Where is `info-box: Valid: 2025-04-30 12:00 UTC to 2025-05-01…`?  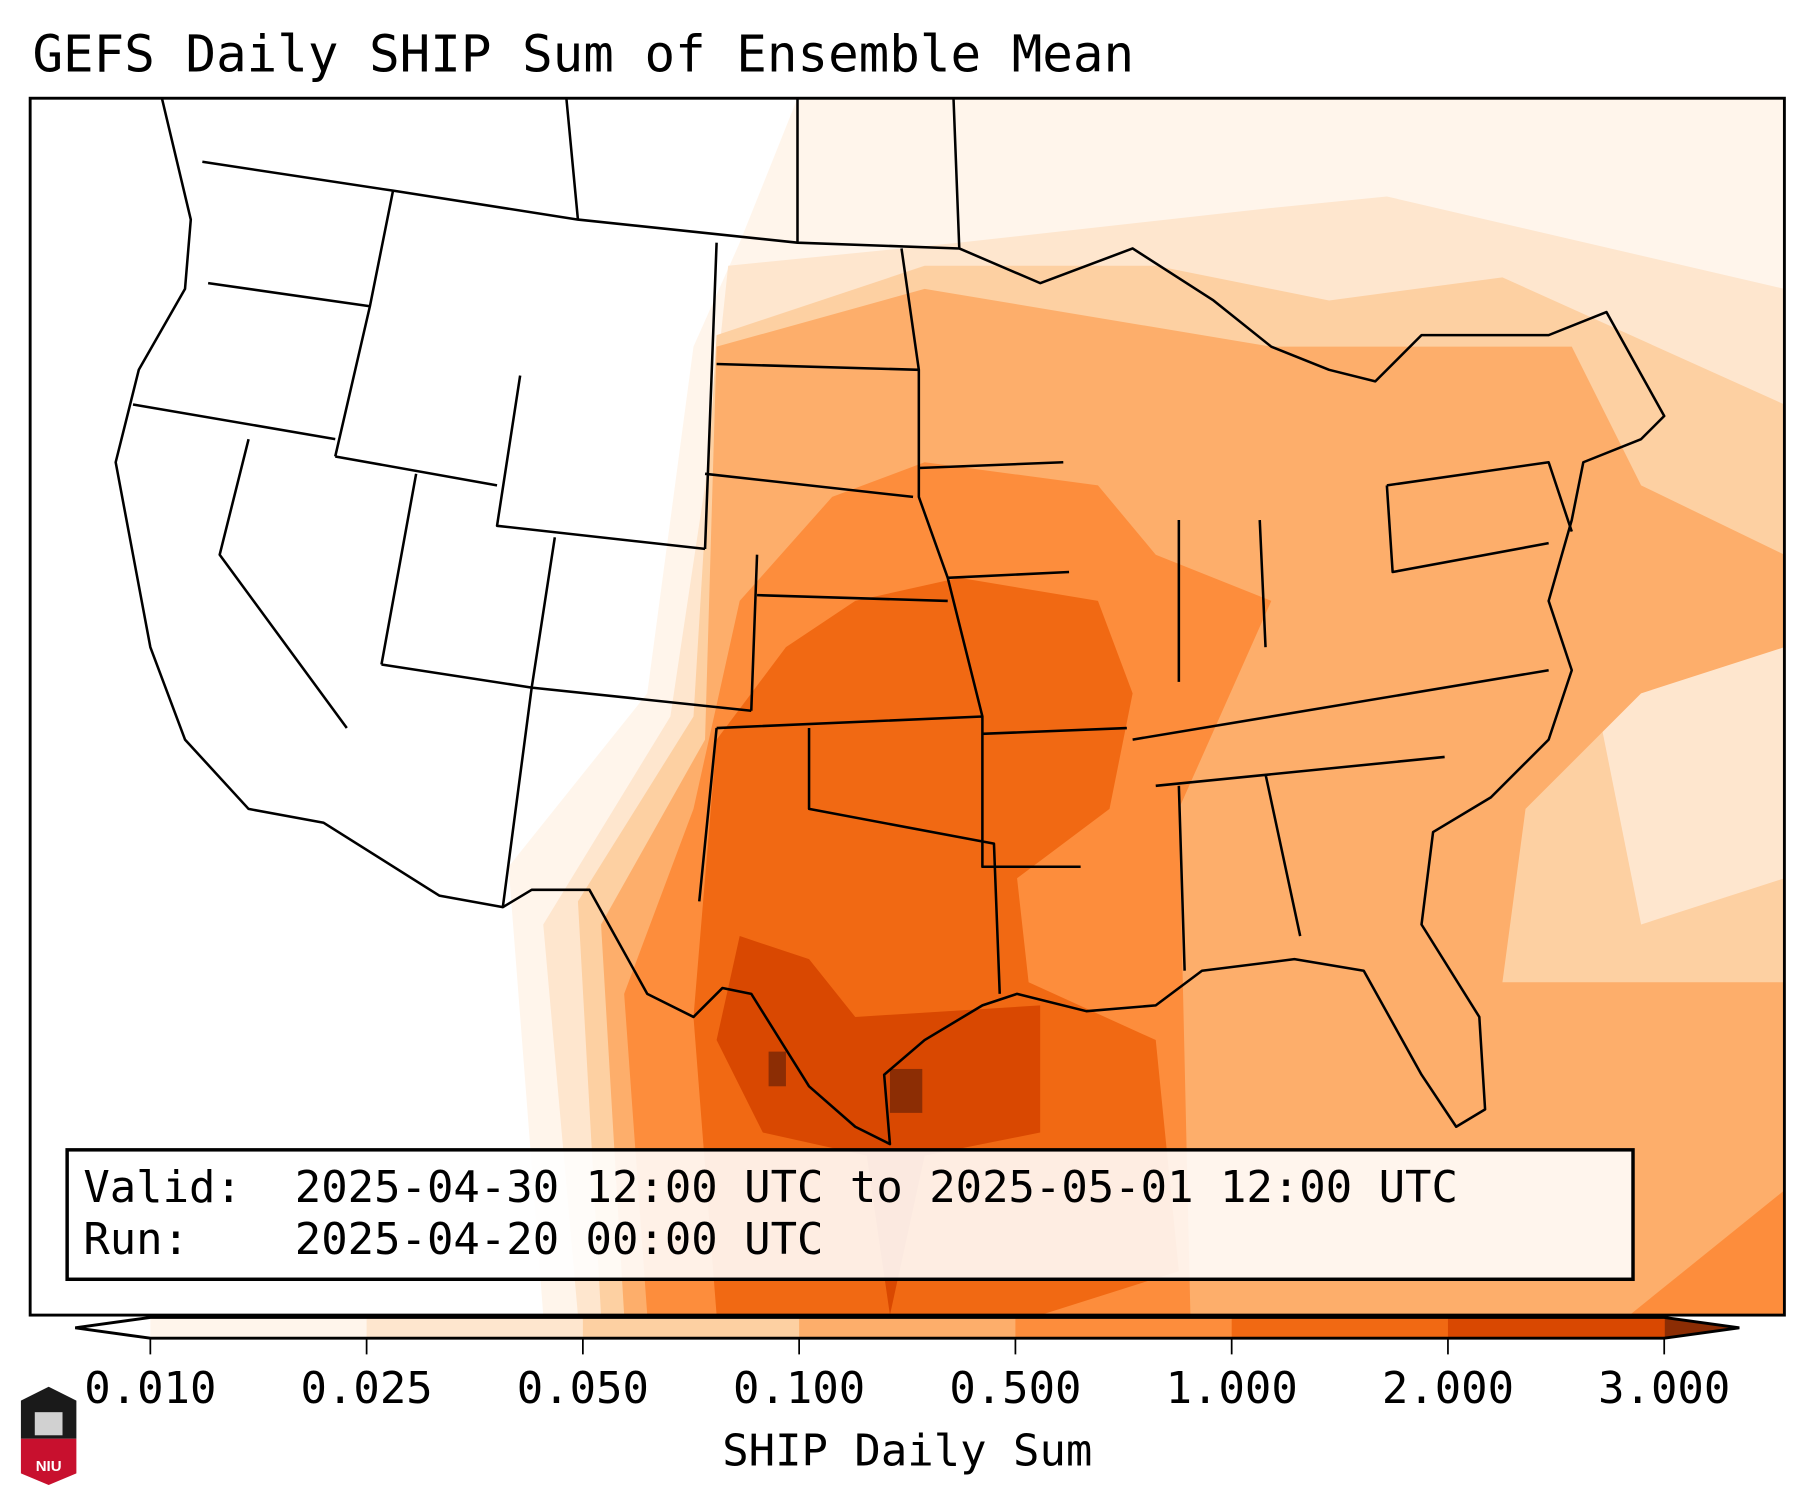 info-box: Valid: 2025-04-30 12:00 UTC to 2025-05-01… is located at coordinates (850, 1215).